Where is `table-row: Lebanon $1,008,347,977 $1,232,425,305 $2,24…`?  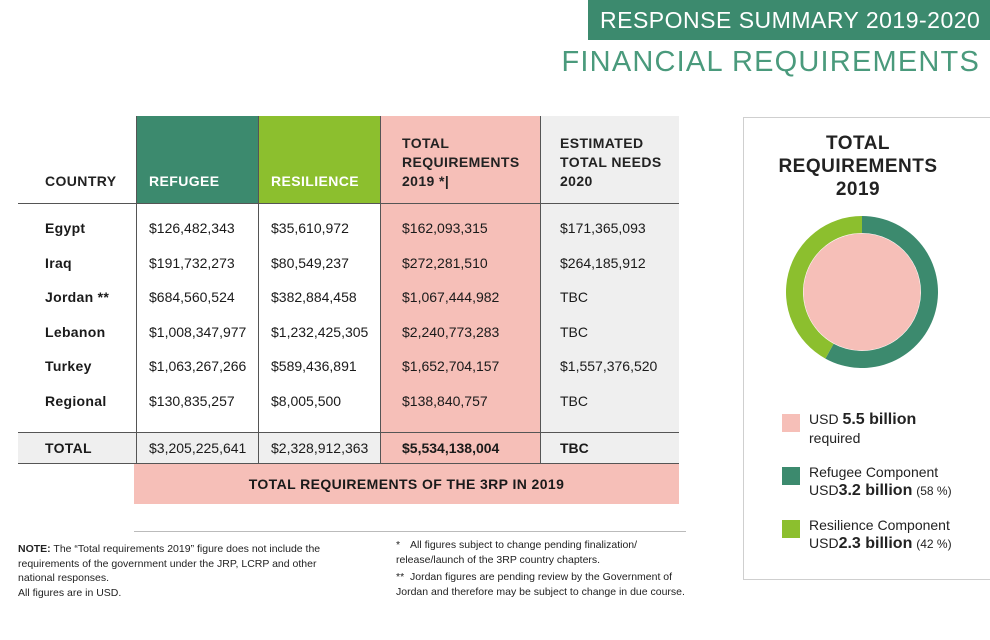 table-row: Lebanon $1,008,347,977 $1,232,425,305 $2,24… is located at coordinates (348, 332).